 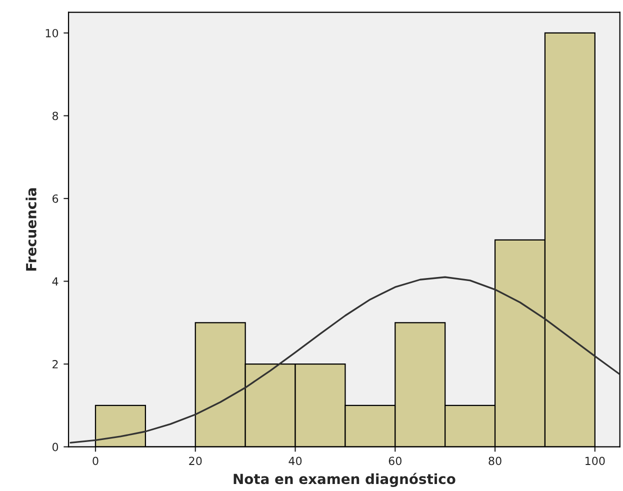 What do you see at coordinates (395, 461) in the screenshot?
I see `x-tick-label: 60` at bounding box center [395, 461].